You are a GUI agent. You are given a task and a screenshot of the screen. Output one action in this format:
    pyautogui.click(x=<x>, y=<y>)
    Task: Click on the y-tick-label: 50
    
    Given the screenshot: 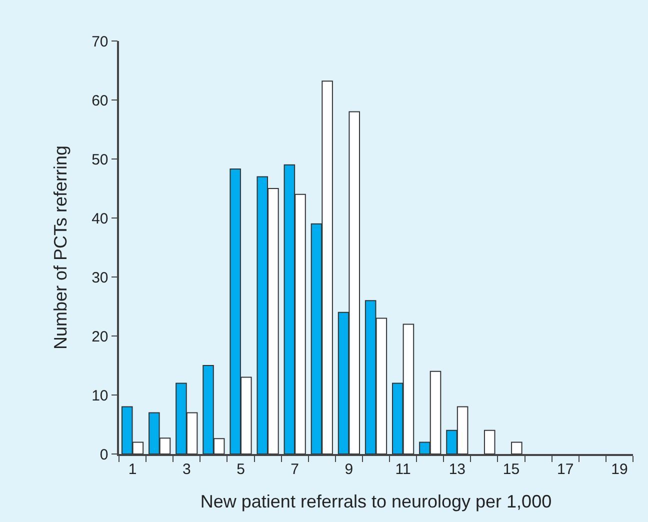 What is the action you would take?
    pyautogui.click(x=100, y=159)
    